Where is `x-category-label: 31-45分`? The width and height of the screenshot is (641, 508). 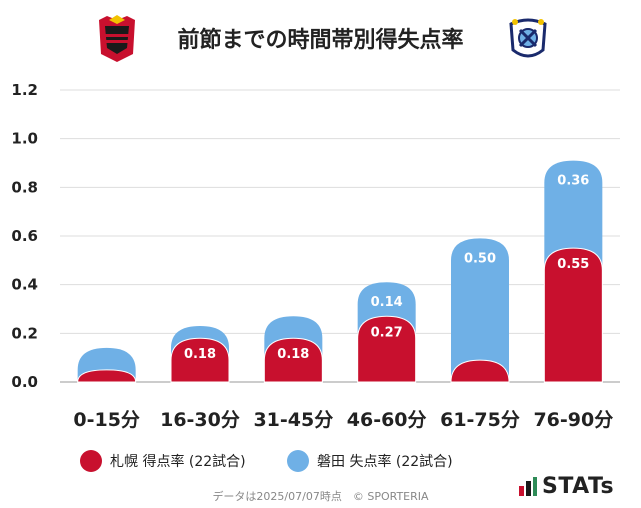 x-category-label: 31-45分 is located at coordinates (293, 420).